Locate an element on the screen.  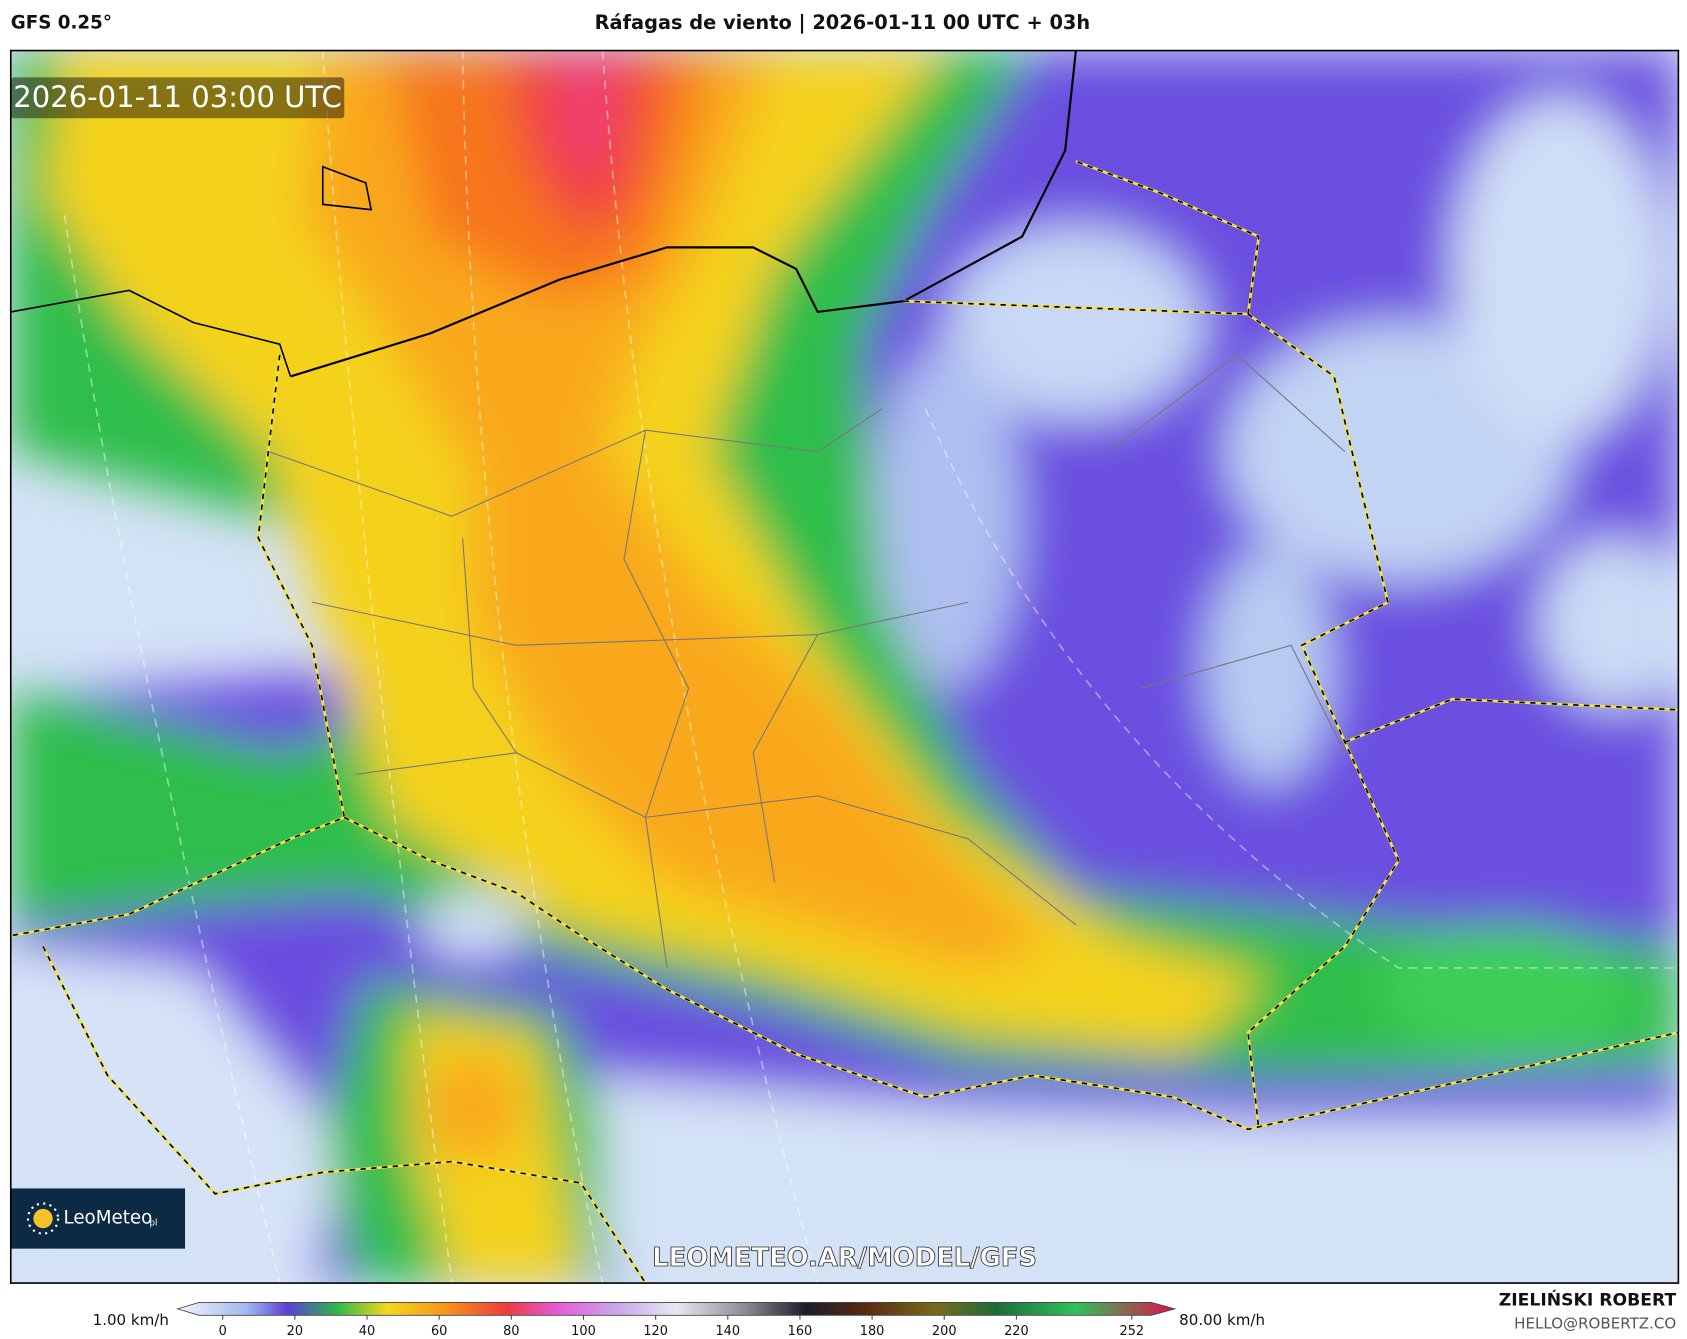
colorbar-tick-label: 140 is located at coordinates (727, 1331).